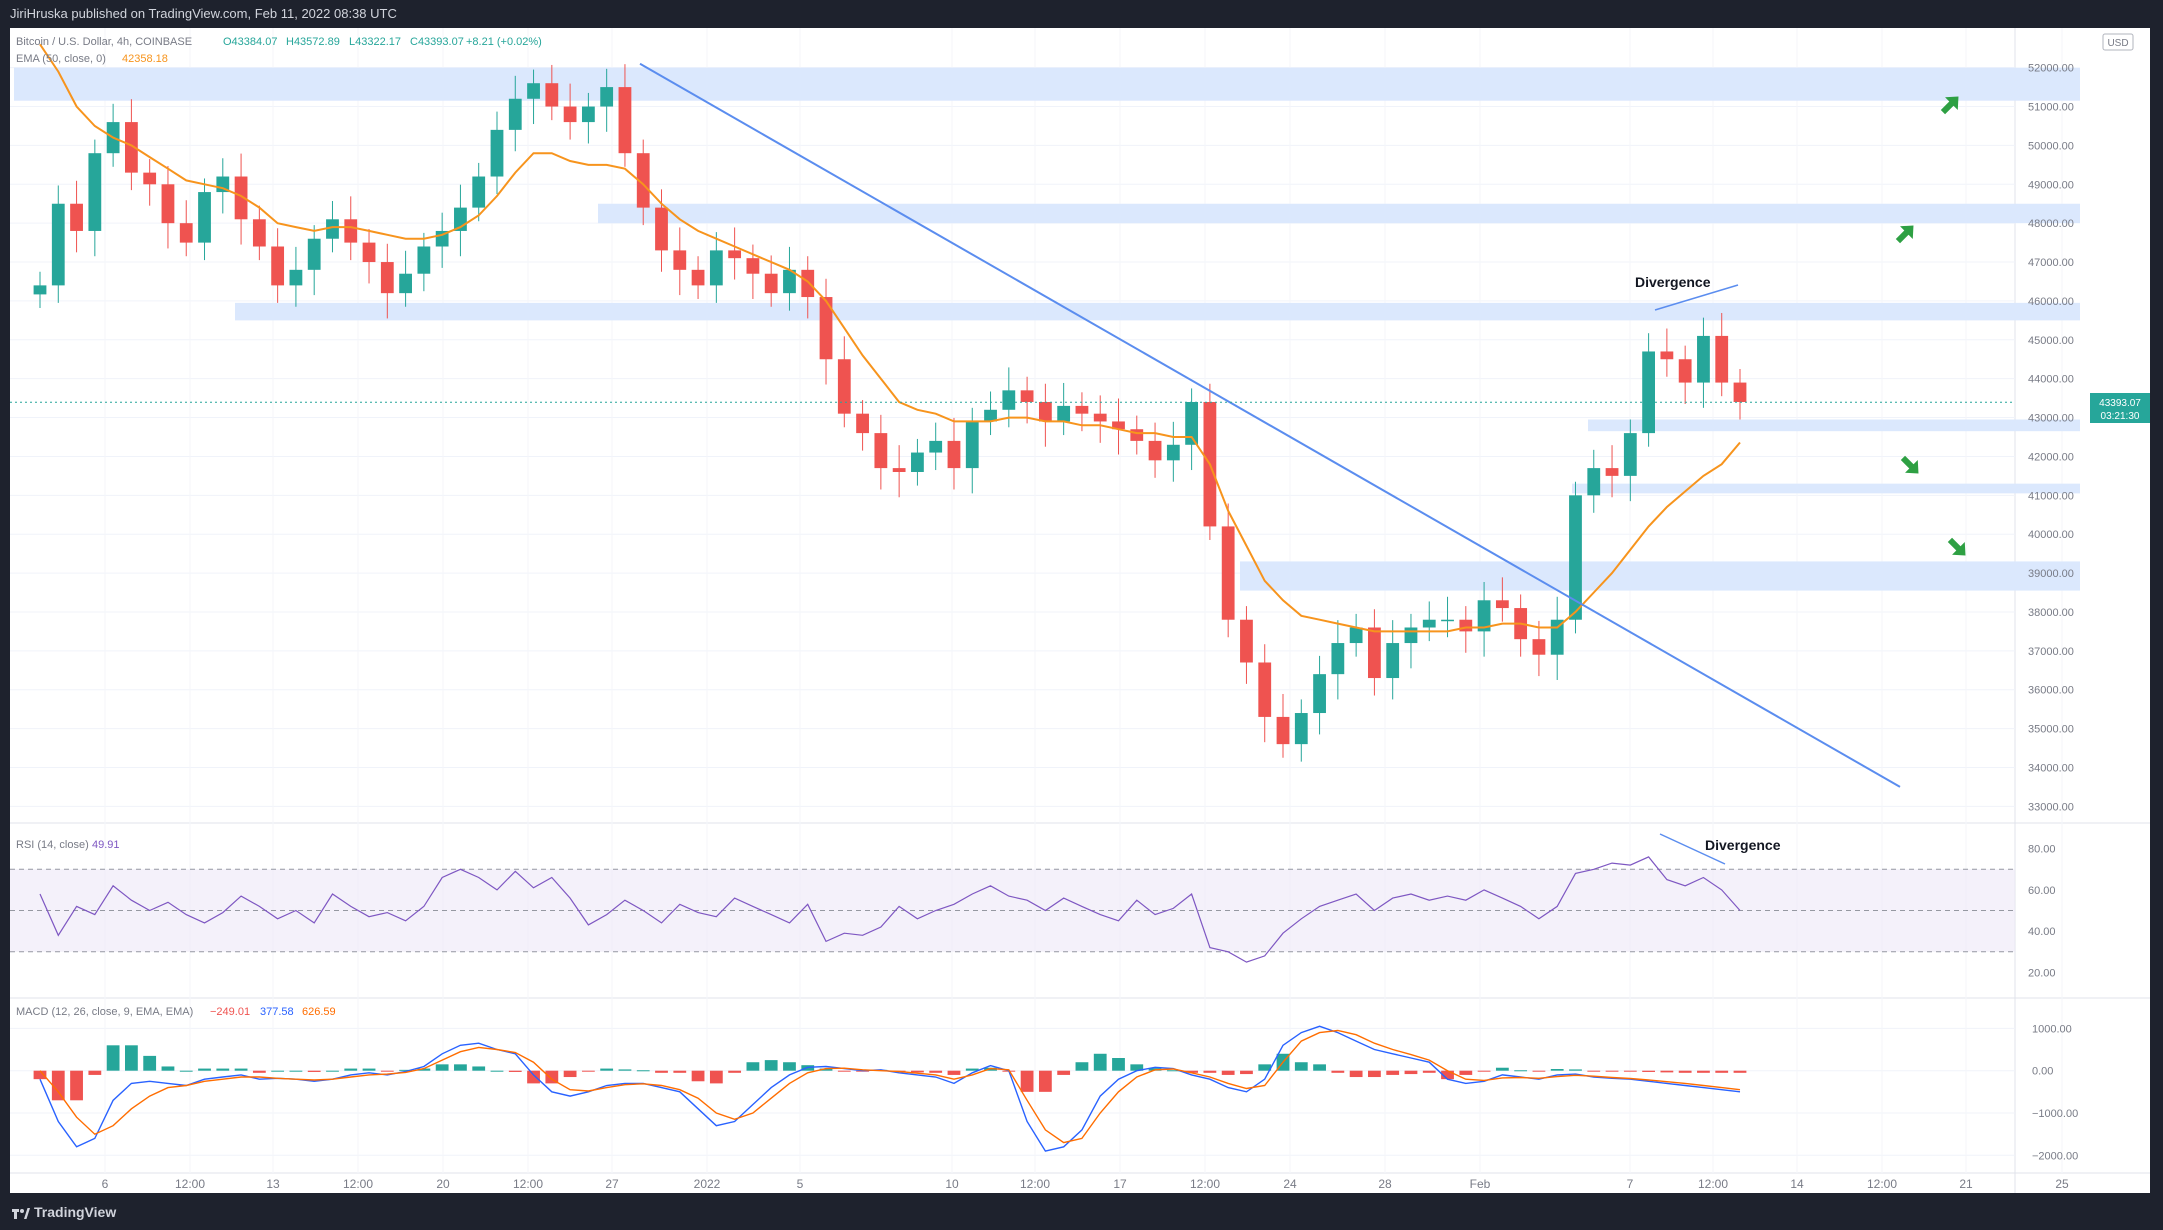  What do you see at coordinates (952, 1184) in the screenshot?
I see `time-tick-label: 10` at bounding box center [952, 1184].